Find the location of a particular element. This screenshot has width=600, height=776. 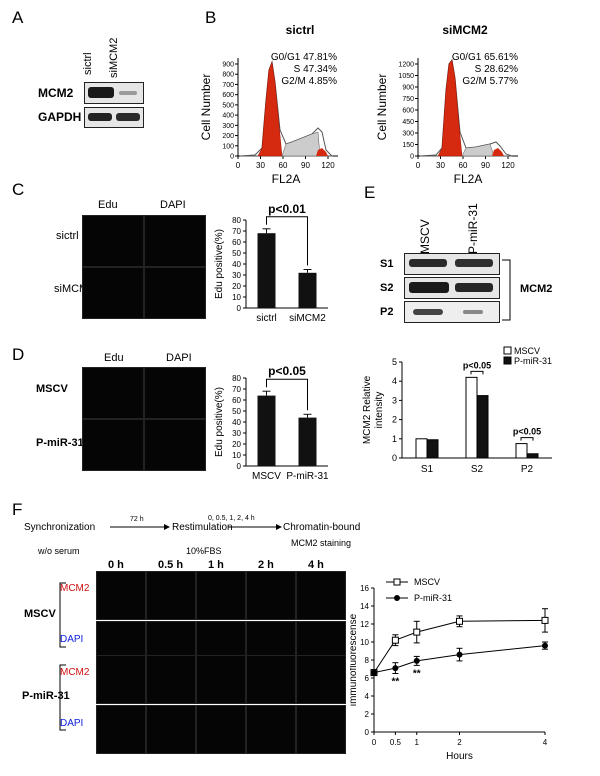

group-brackets is located at coordinates (62, 656).